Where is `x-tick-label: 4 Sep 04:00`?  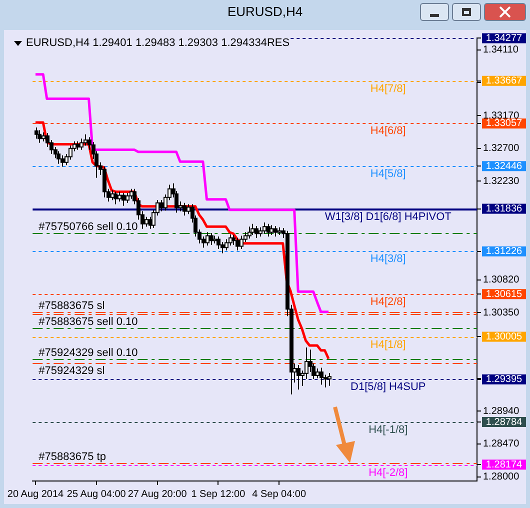 x-tick-label: 4 Sep 04:00 is located at coordinates (279, 494).